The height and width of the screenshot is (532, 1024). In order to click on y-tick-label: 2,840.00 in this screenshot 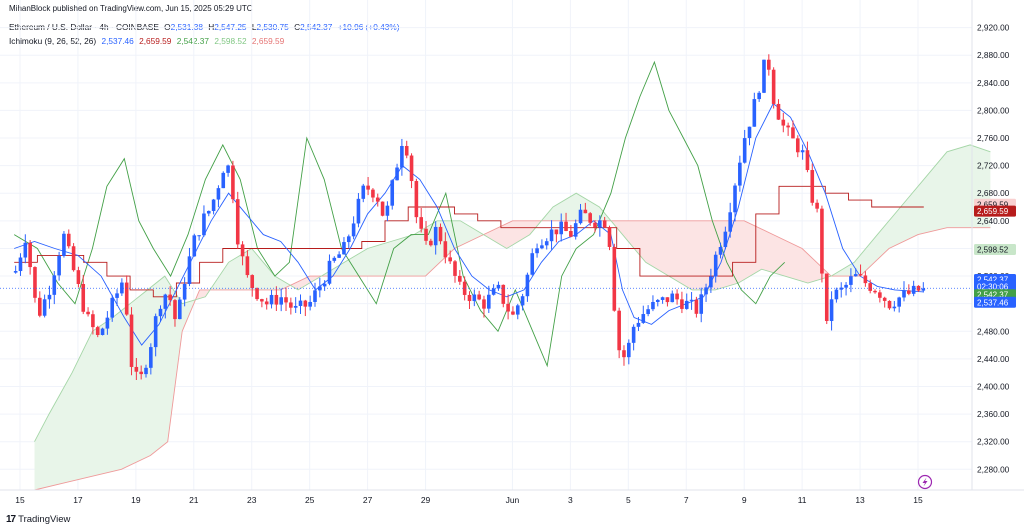, I will do `click(993, 83)`.